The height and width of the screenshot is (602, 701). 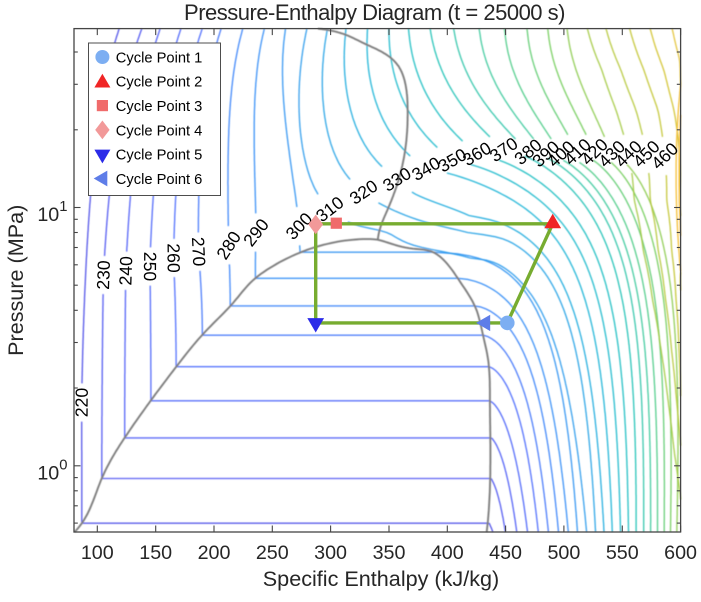 I want to click on svg-text: Cycle Point 3, so click(x=159, y=107).